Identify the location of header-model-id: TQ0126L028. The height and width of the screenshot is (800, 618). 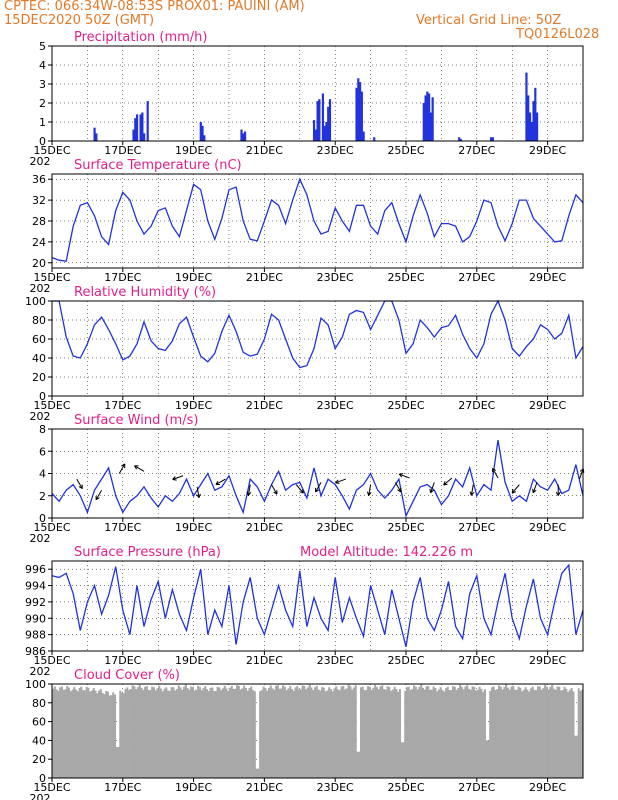
(558, 34).